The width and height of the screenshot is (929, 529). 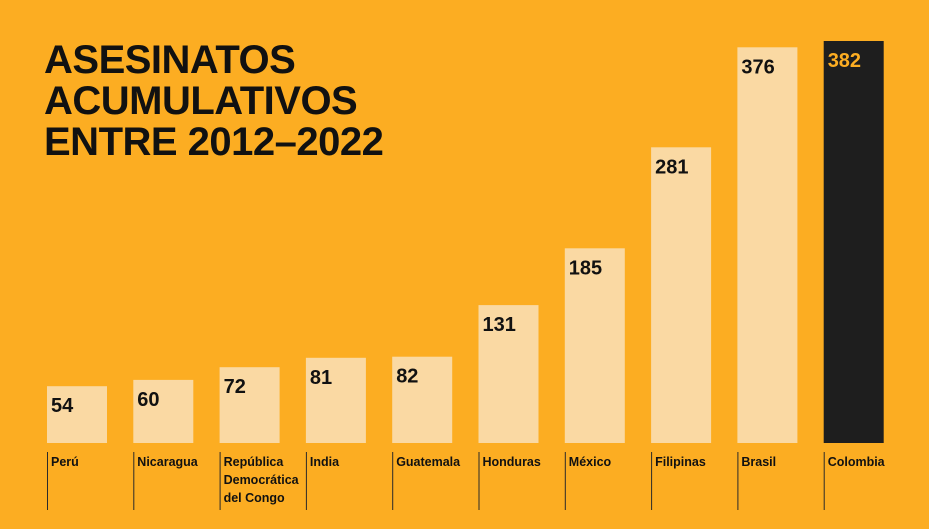 I want to click on chart-title: ASESINATOS ACUMULATIVOS ENTRE 2012–2022, so click(x=214, y=101).